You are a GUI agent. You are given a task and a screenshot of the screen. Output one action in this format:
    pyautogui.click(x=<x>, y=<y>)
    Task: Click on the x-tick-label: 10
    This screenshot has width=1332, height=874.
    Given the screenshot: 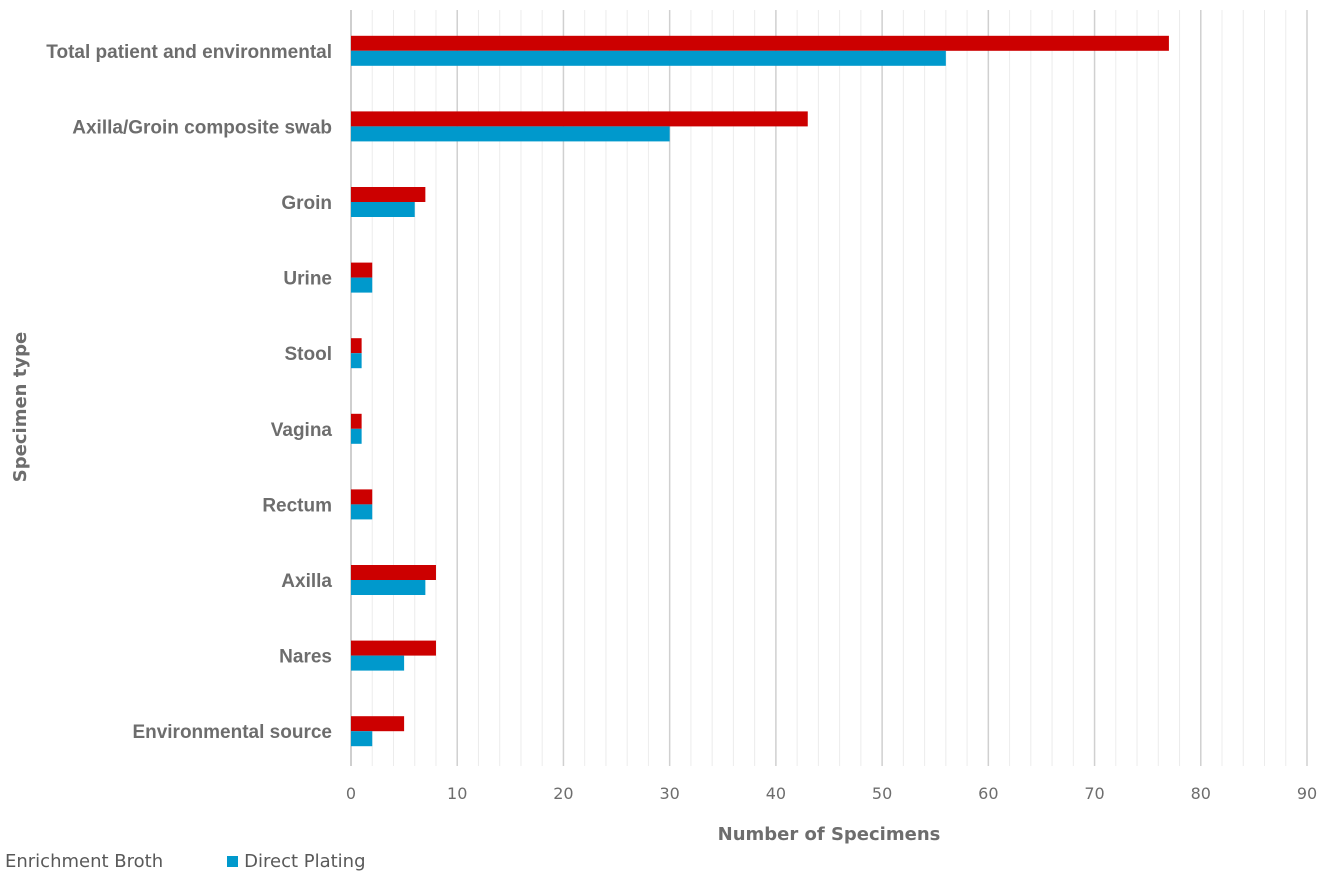 What is the action you would take?
    pyautogui.click(x=457, y=793)
    